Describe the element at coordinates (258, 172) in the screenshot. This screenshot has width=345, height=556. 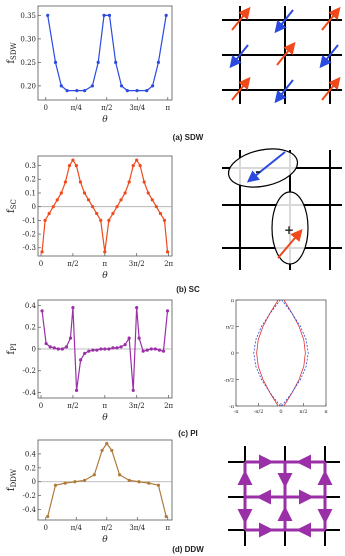
I see `sc-sign: -` at that location.